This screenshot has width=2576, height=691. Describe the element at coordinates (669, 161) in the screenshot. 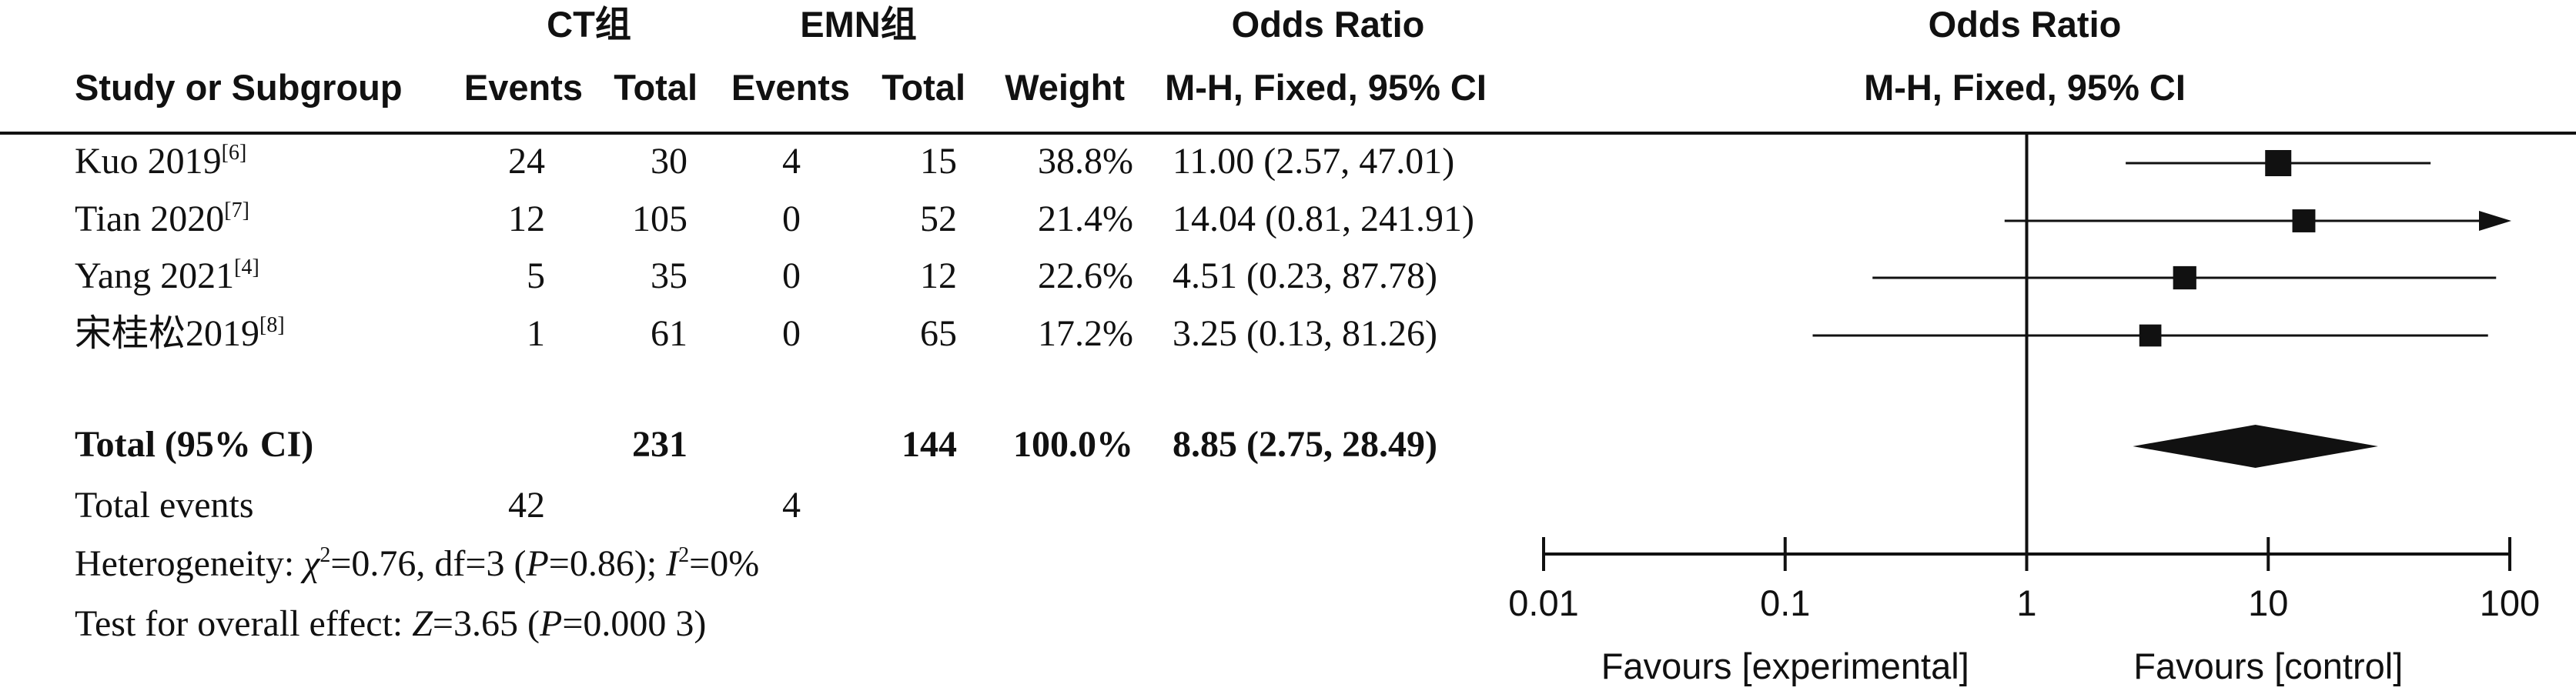

I see `study-total1: 30` at that location.